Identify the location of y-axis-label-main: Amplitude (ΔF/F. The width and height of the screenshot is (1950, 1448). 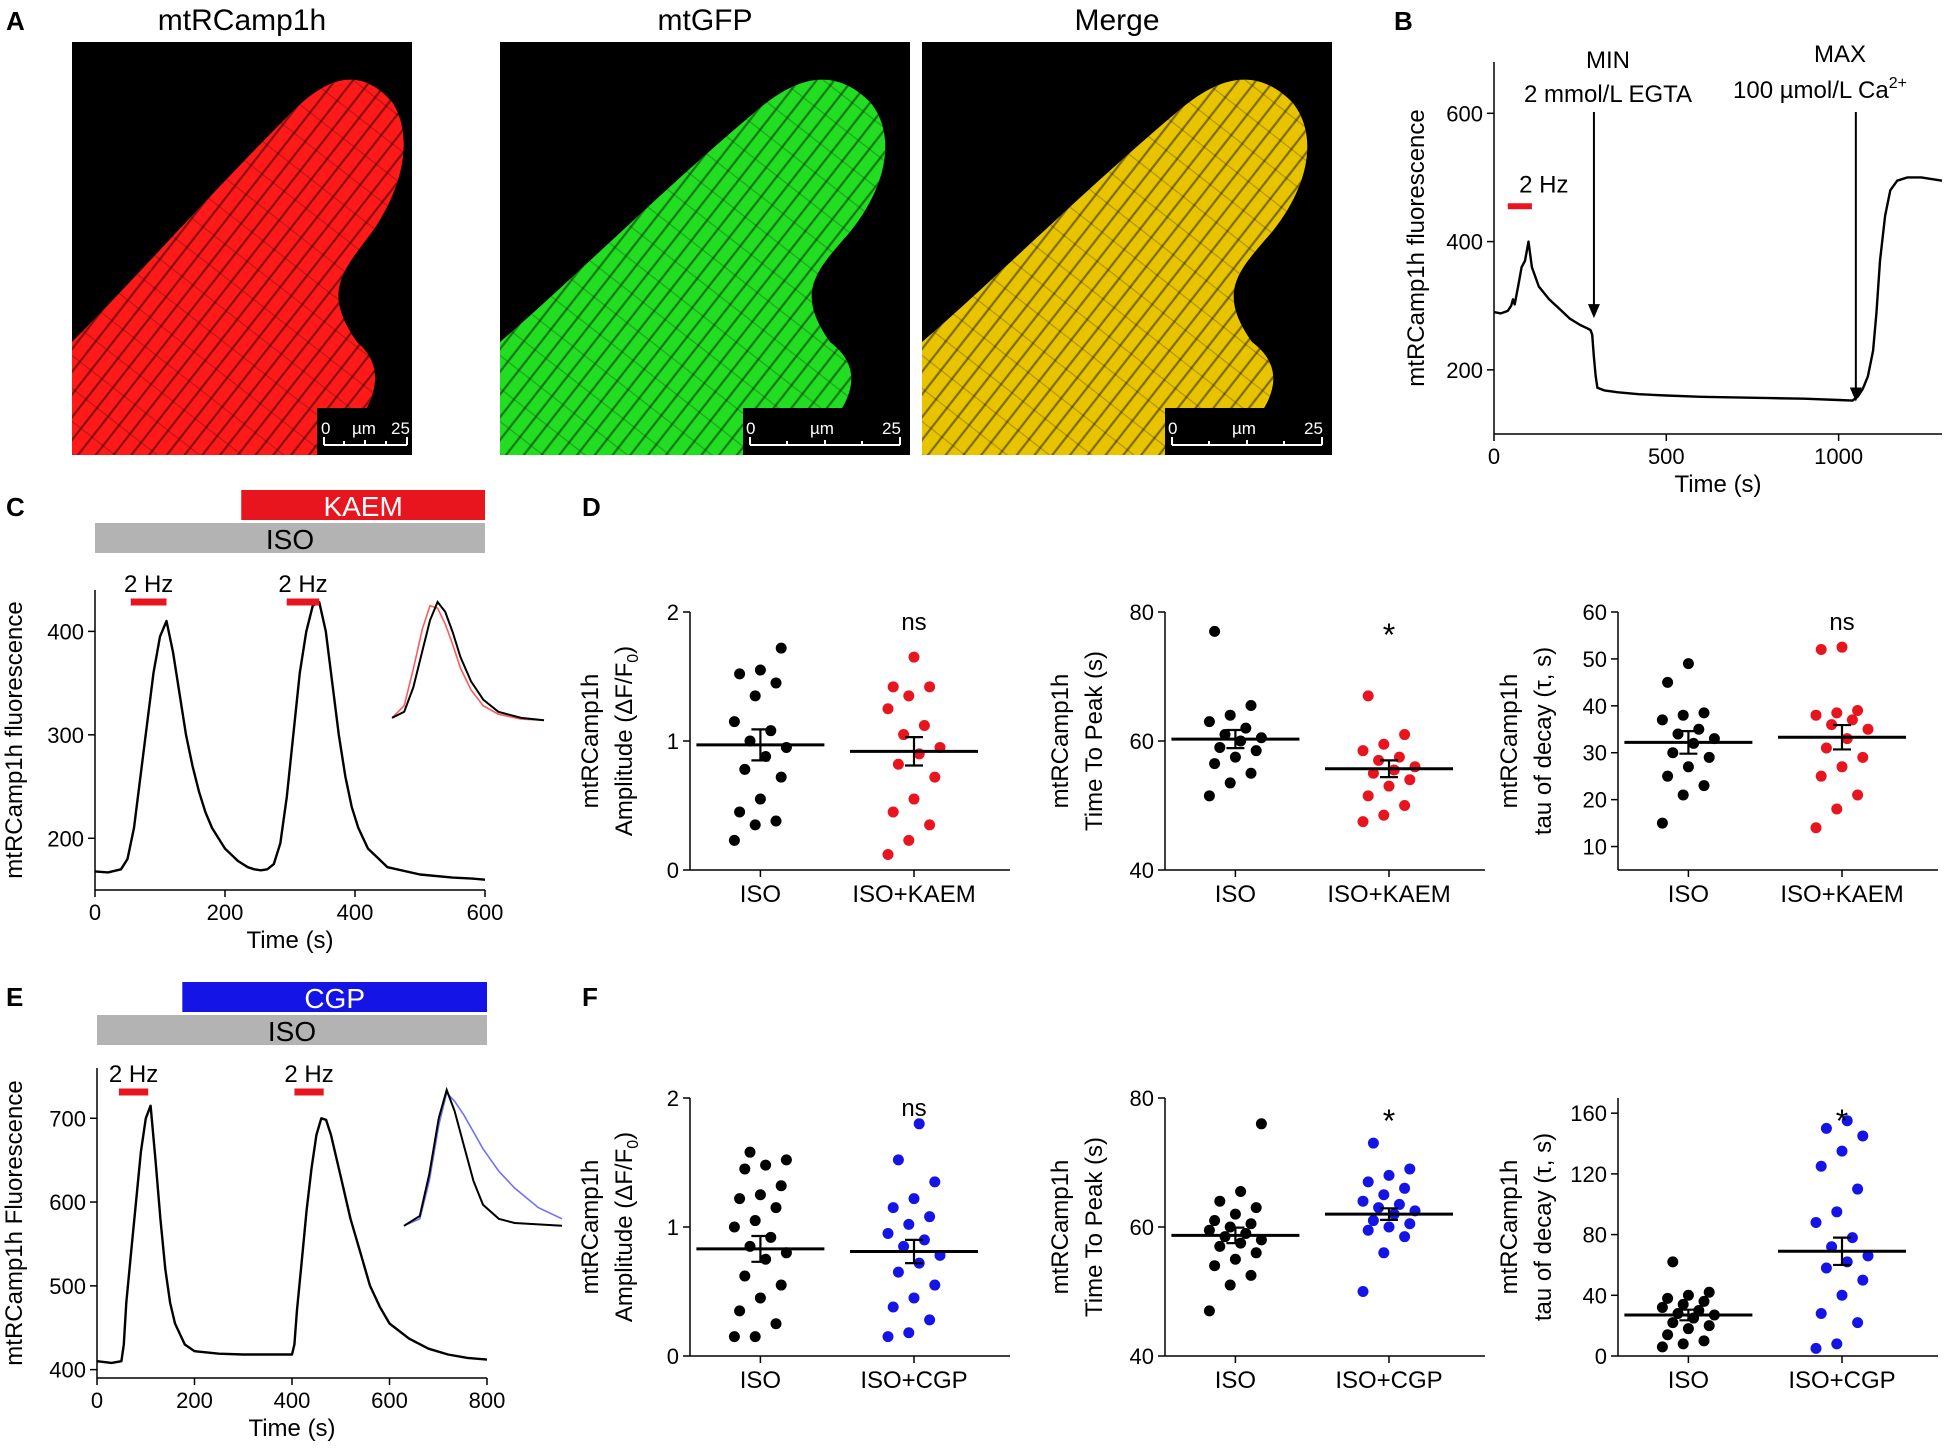
(624, 1235).